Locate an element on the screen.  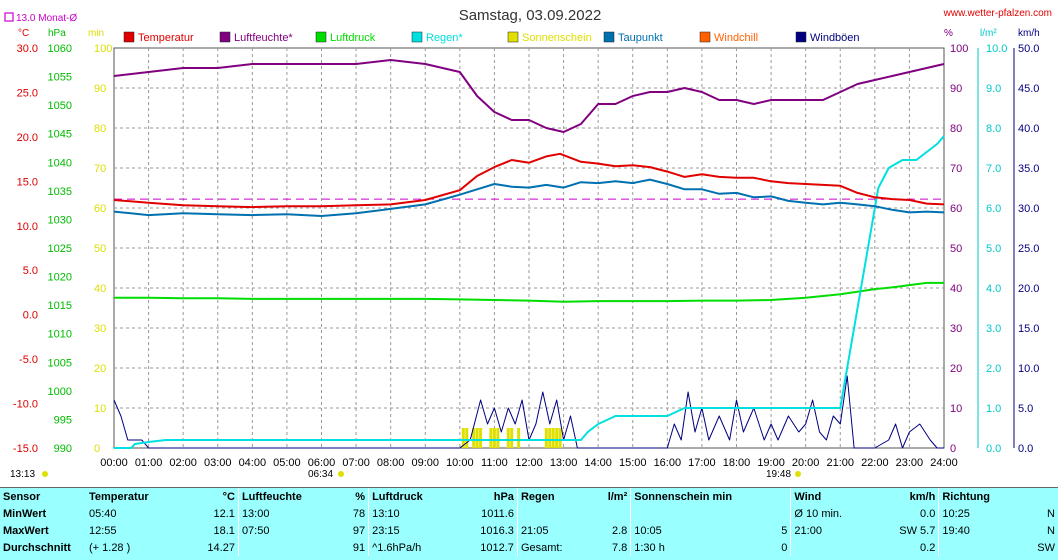
press-tick-label: 1000 is located at coordinates (60, 392).